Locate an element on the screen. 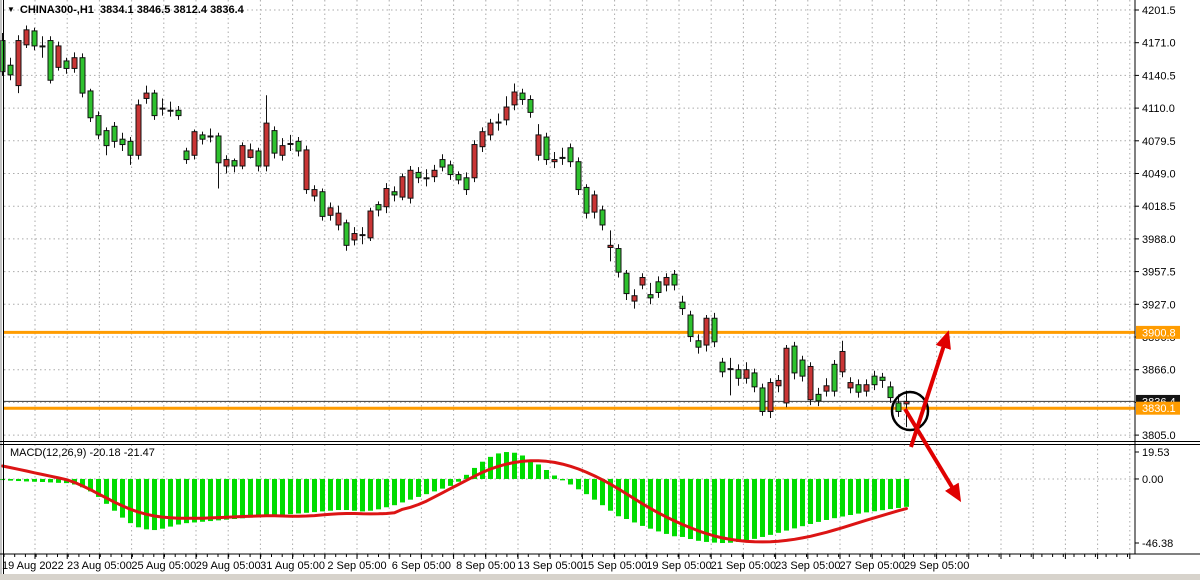  support-price-badge is located at coordinates (1158, 408).